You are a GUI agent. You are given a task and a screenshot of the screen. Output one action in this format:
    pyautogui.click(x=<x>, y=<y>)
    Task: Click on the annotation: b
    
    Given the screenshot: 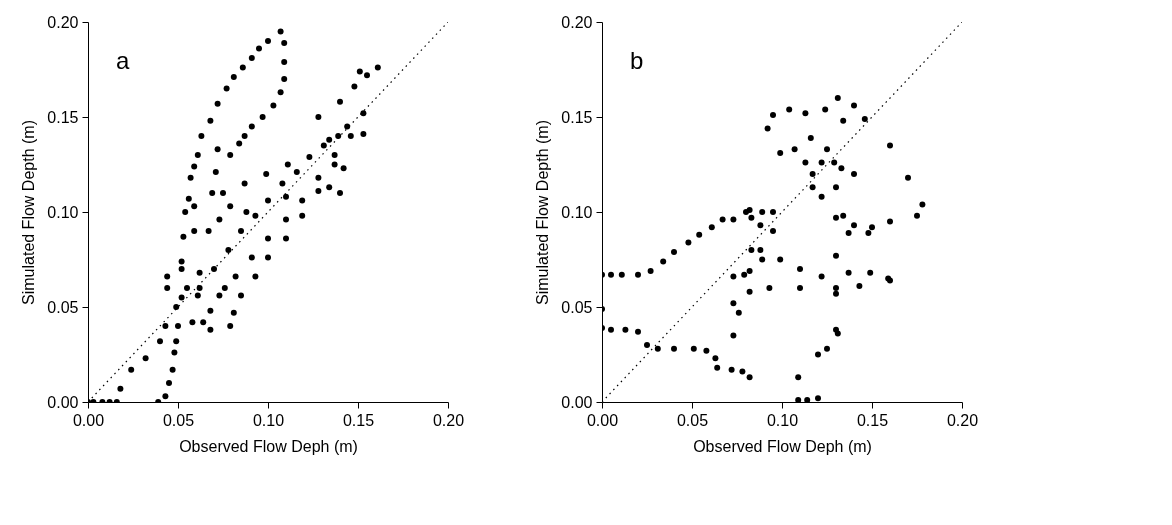 What is the action you would take?
    pyautogui.click(x=637, y=60)
    